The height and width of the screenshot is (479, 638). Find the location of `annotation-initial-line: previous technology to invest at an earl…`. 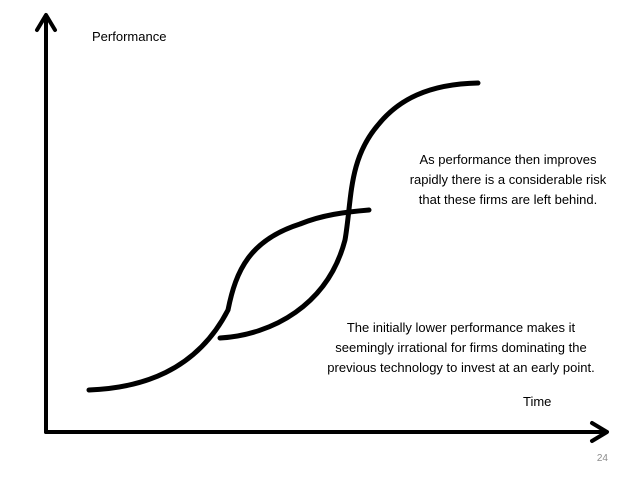

annotation-initial-line: previous technology to invest at an earl… is located at coordinates (461, 367).